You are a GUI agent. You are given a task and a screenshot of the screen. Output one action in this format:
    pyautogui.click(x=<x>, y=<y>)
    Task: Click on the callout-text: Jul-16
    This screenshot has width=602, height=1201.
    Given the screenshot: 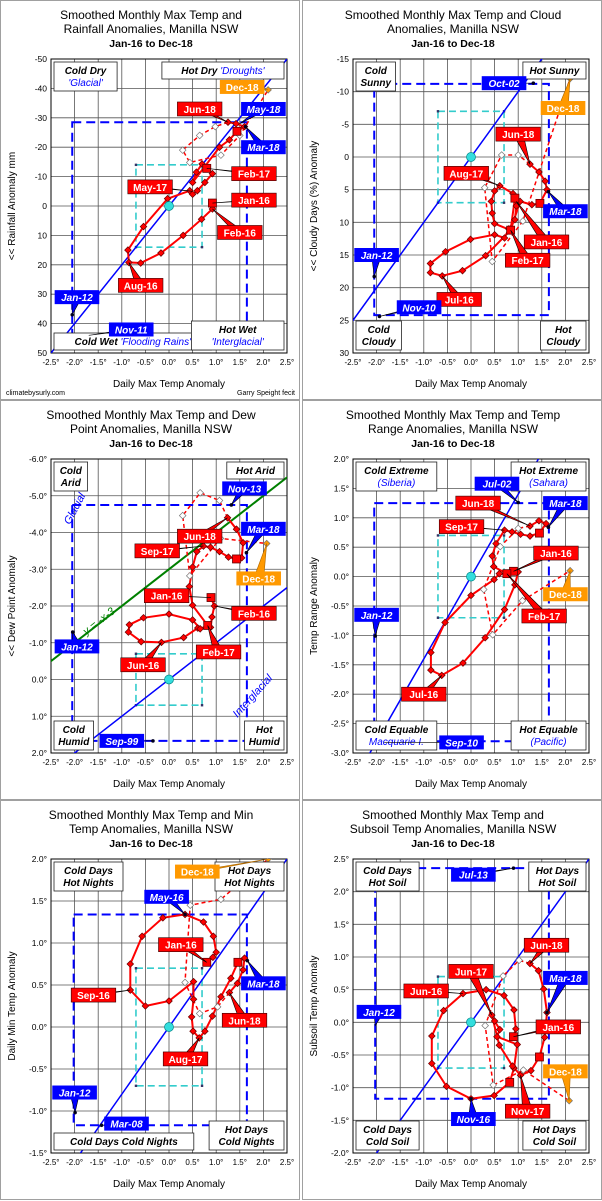 What is the action you would take?
    pyautogui.click(x=423, y=695)
    